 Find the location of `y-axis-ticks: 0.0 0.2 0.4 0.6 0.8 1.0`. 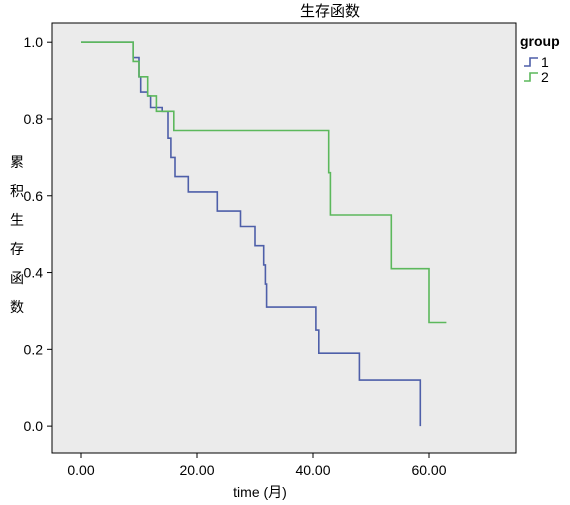

y-axis-ticks: 0.0 0.2 0.4 0.6 0.8 1.0 is located at coordinates (38, 234).